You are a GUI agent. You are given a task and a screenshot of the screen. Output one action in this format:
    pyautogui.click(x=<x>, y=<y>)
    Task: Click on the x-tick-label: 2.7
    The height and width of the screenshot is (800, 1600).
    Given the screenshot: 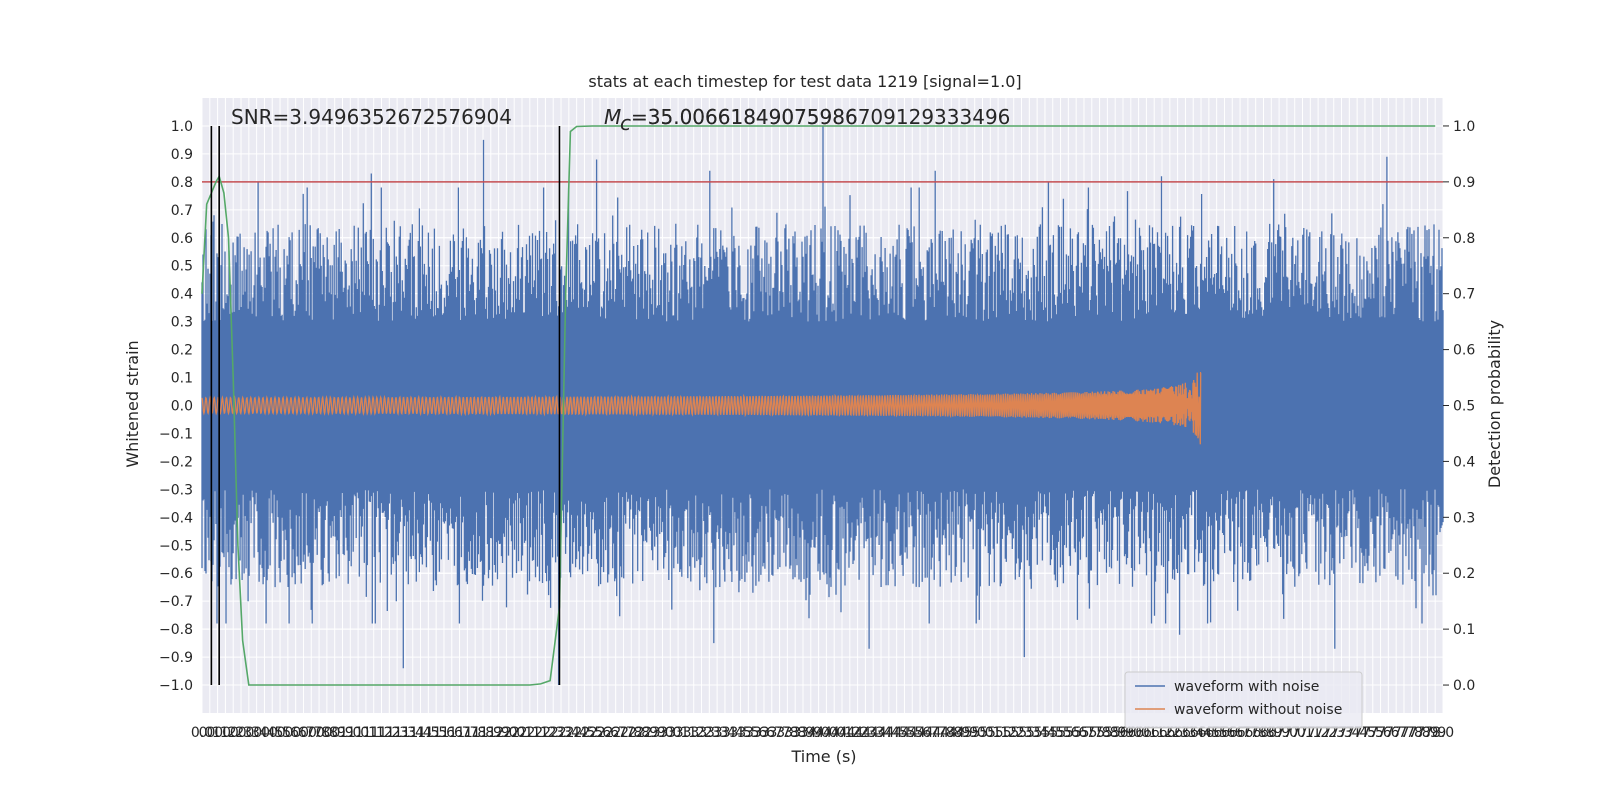 What is the action you would take?
    pyautogui.click(x=623, y=733)
    